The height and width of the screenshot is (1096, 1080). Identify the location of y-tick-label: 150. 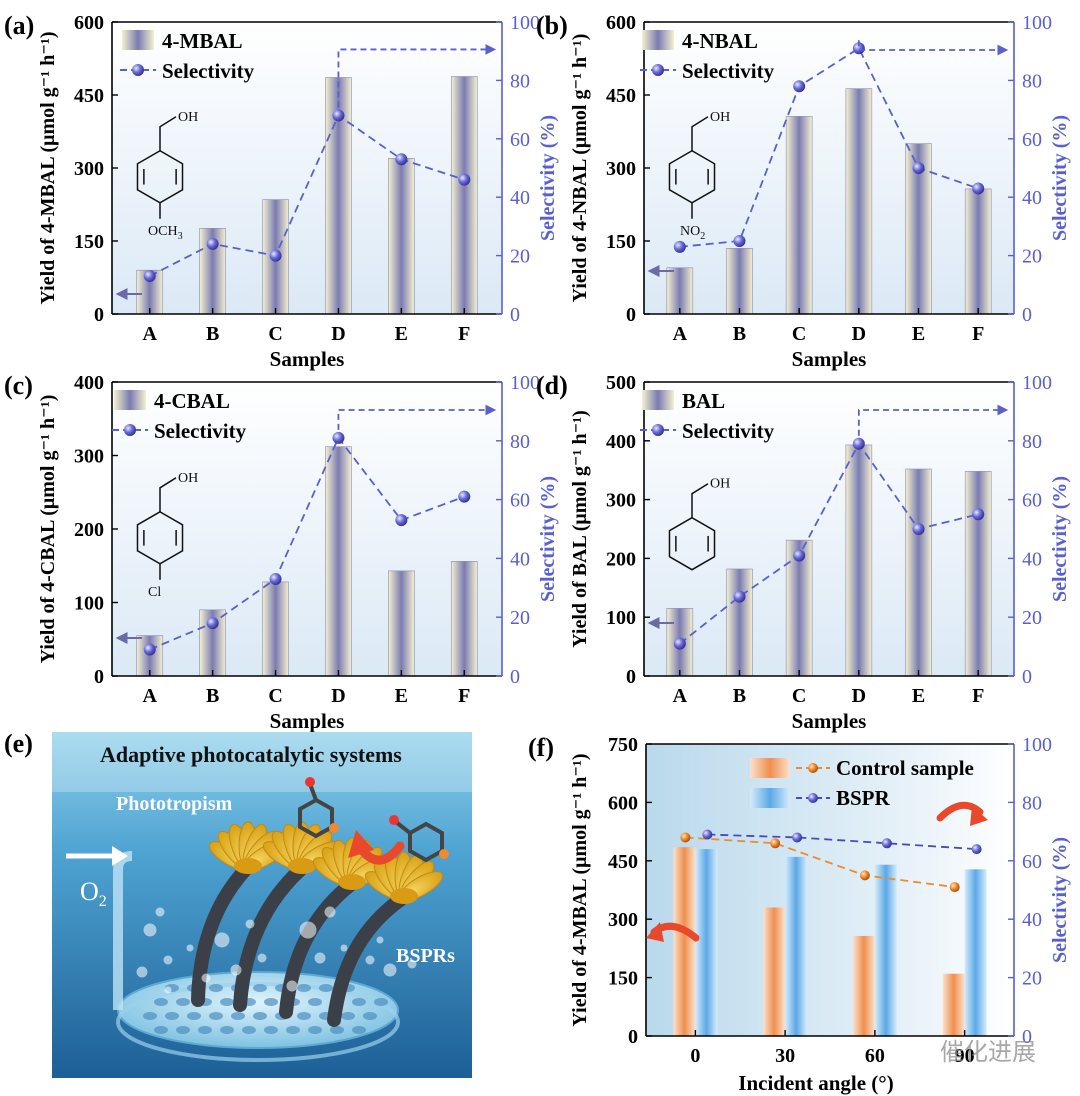
(89, 242).